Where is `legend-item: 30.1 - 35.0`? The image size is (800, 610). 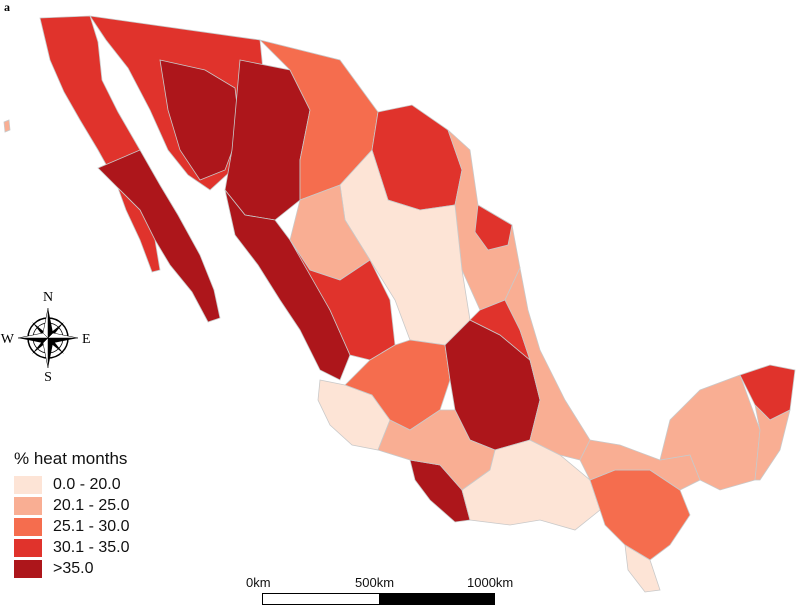 legend-item: 30.1 - 35.0 is located at coordinates (72, 547).